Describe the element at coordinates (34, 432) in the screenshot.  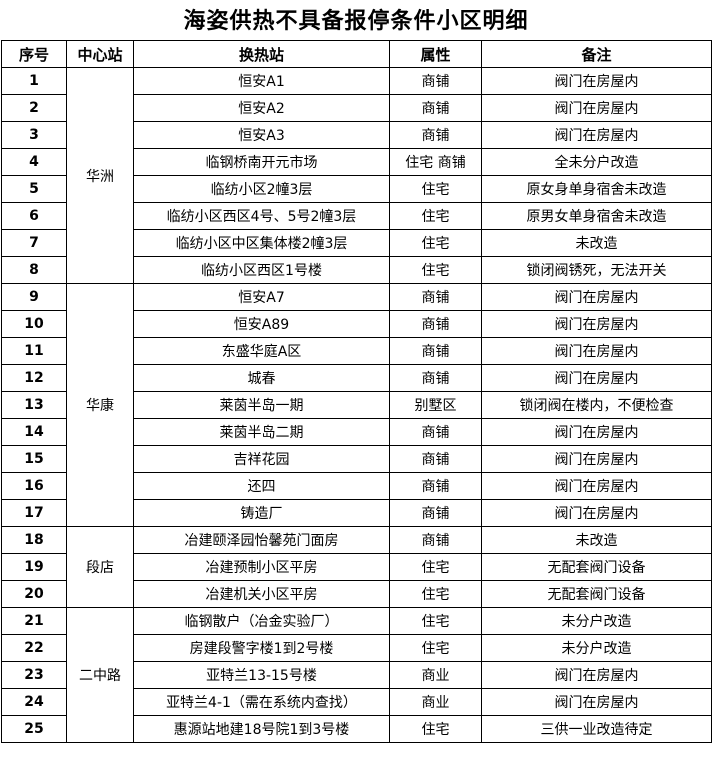
I see `row-number: 14` at that location.